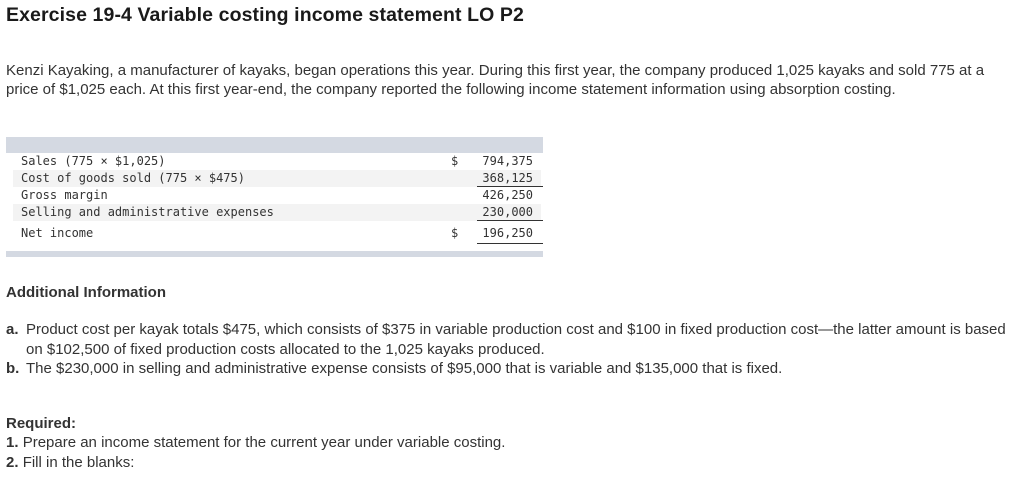  Describe the element at coordinates (274, 254) in the screenshot. I see `table-footer-band` at that location.